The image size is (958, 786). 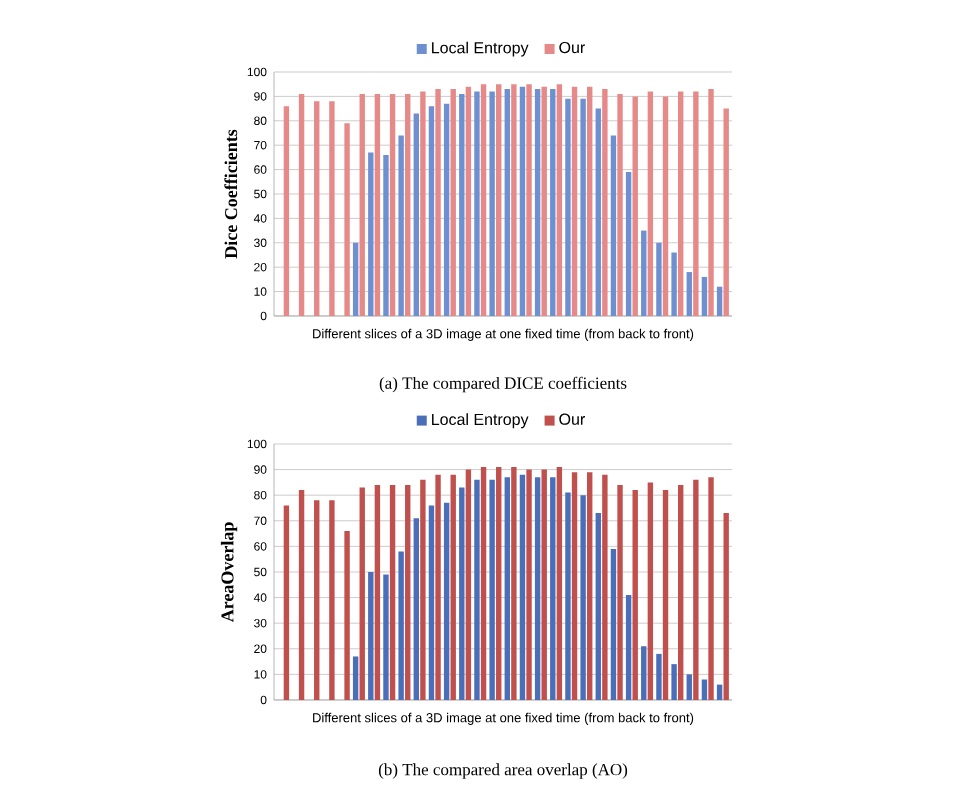 I want to click on text: (b) The compared area overlap (AO), so click(x=503, y=771).